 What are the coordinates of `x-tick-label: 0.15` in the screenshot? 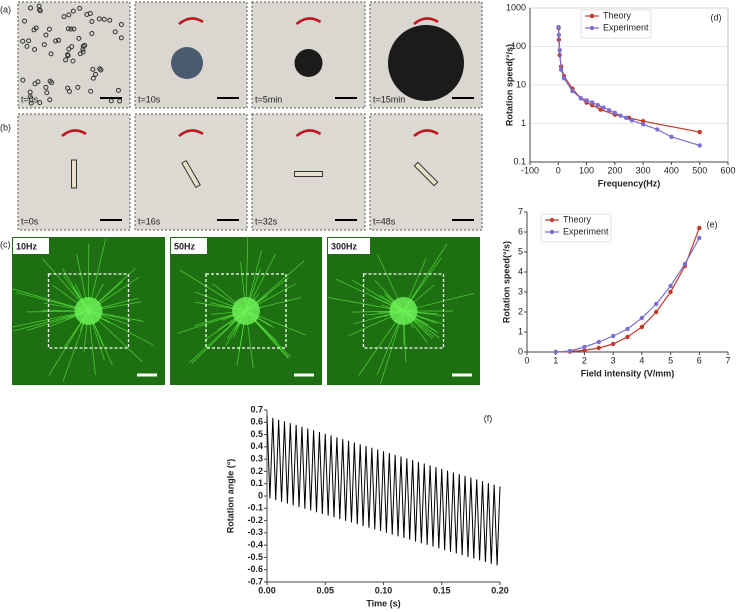 It's located at (442, 590).